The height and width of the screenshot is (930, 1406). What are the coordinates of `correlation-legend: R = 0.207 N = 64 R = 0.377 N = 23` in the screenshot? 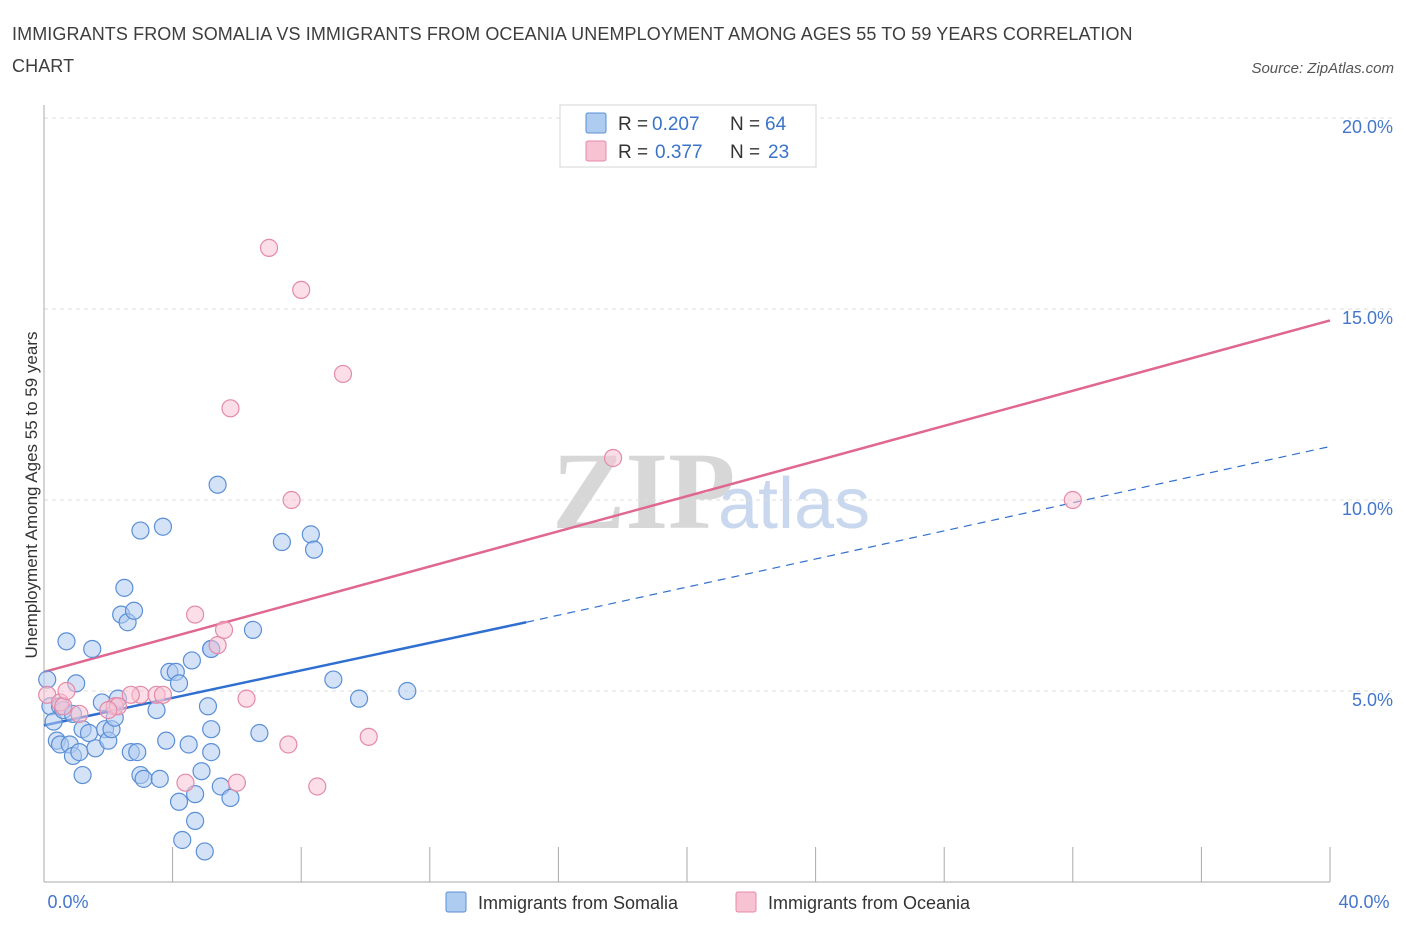 It's located at (688, 136).